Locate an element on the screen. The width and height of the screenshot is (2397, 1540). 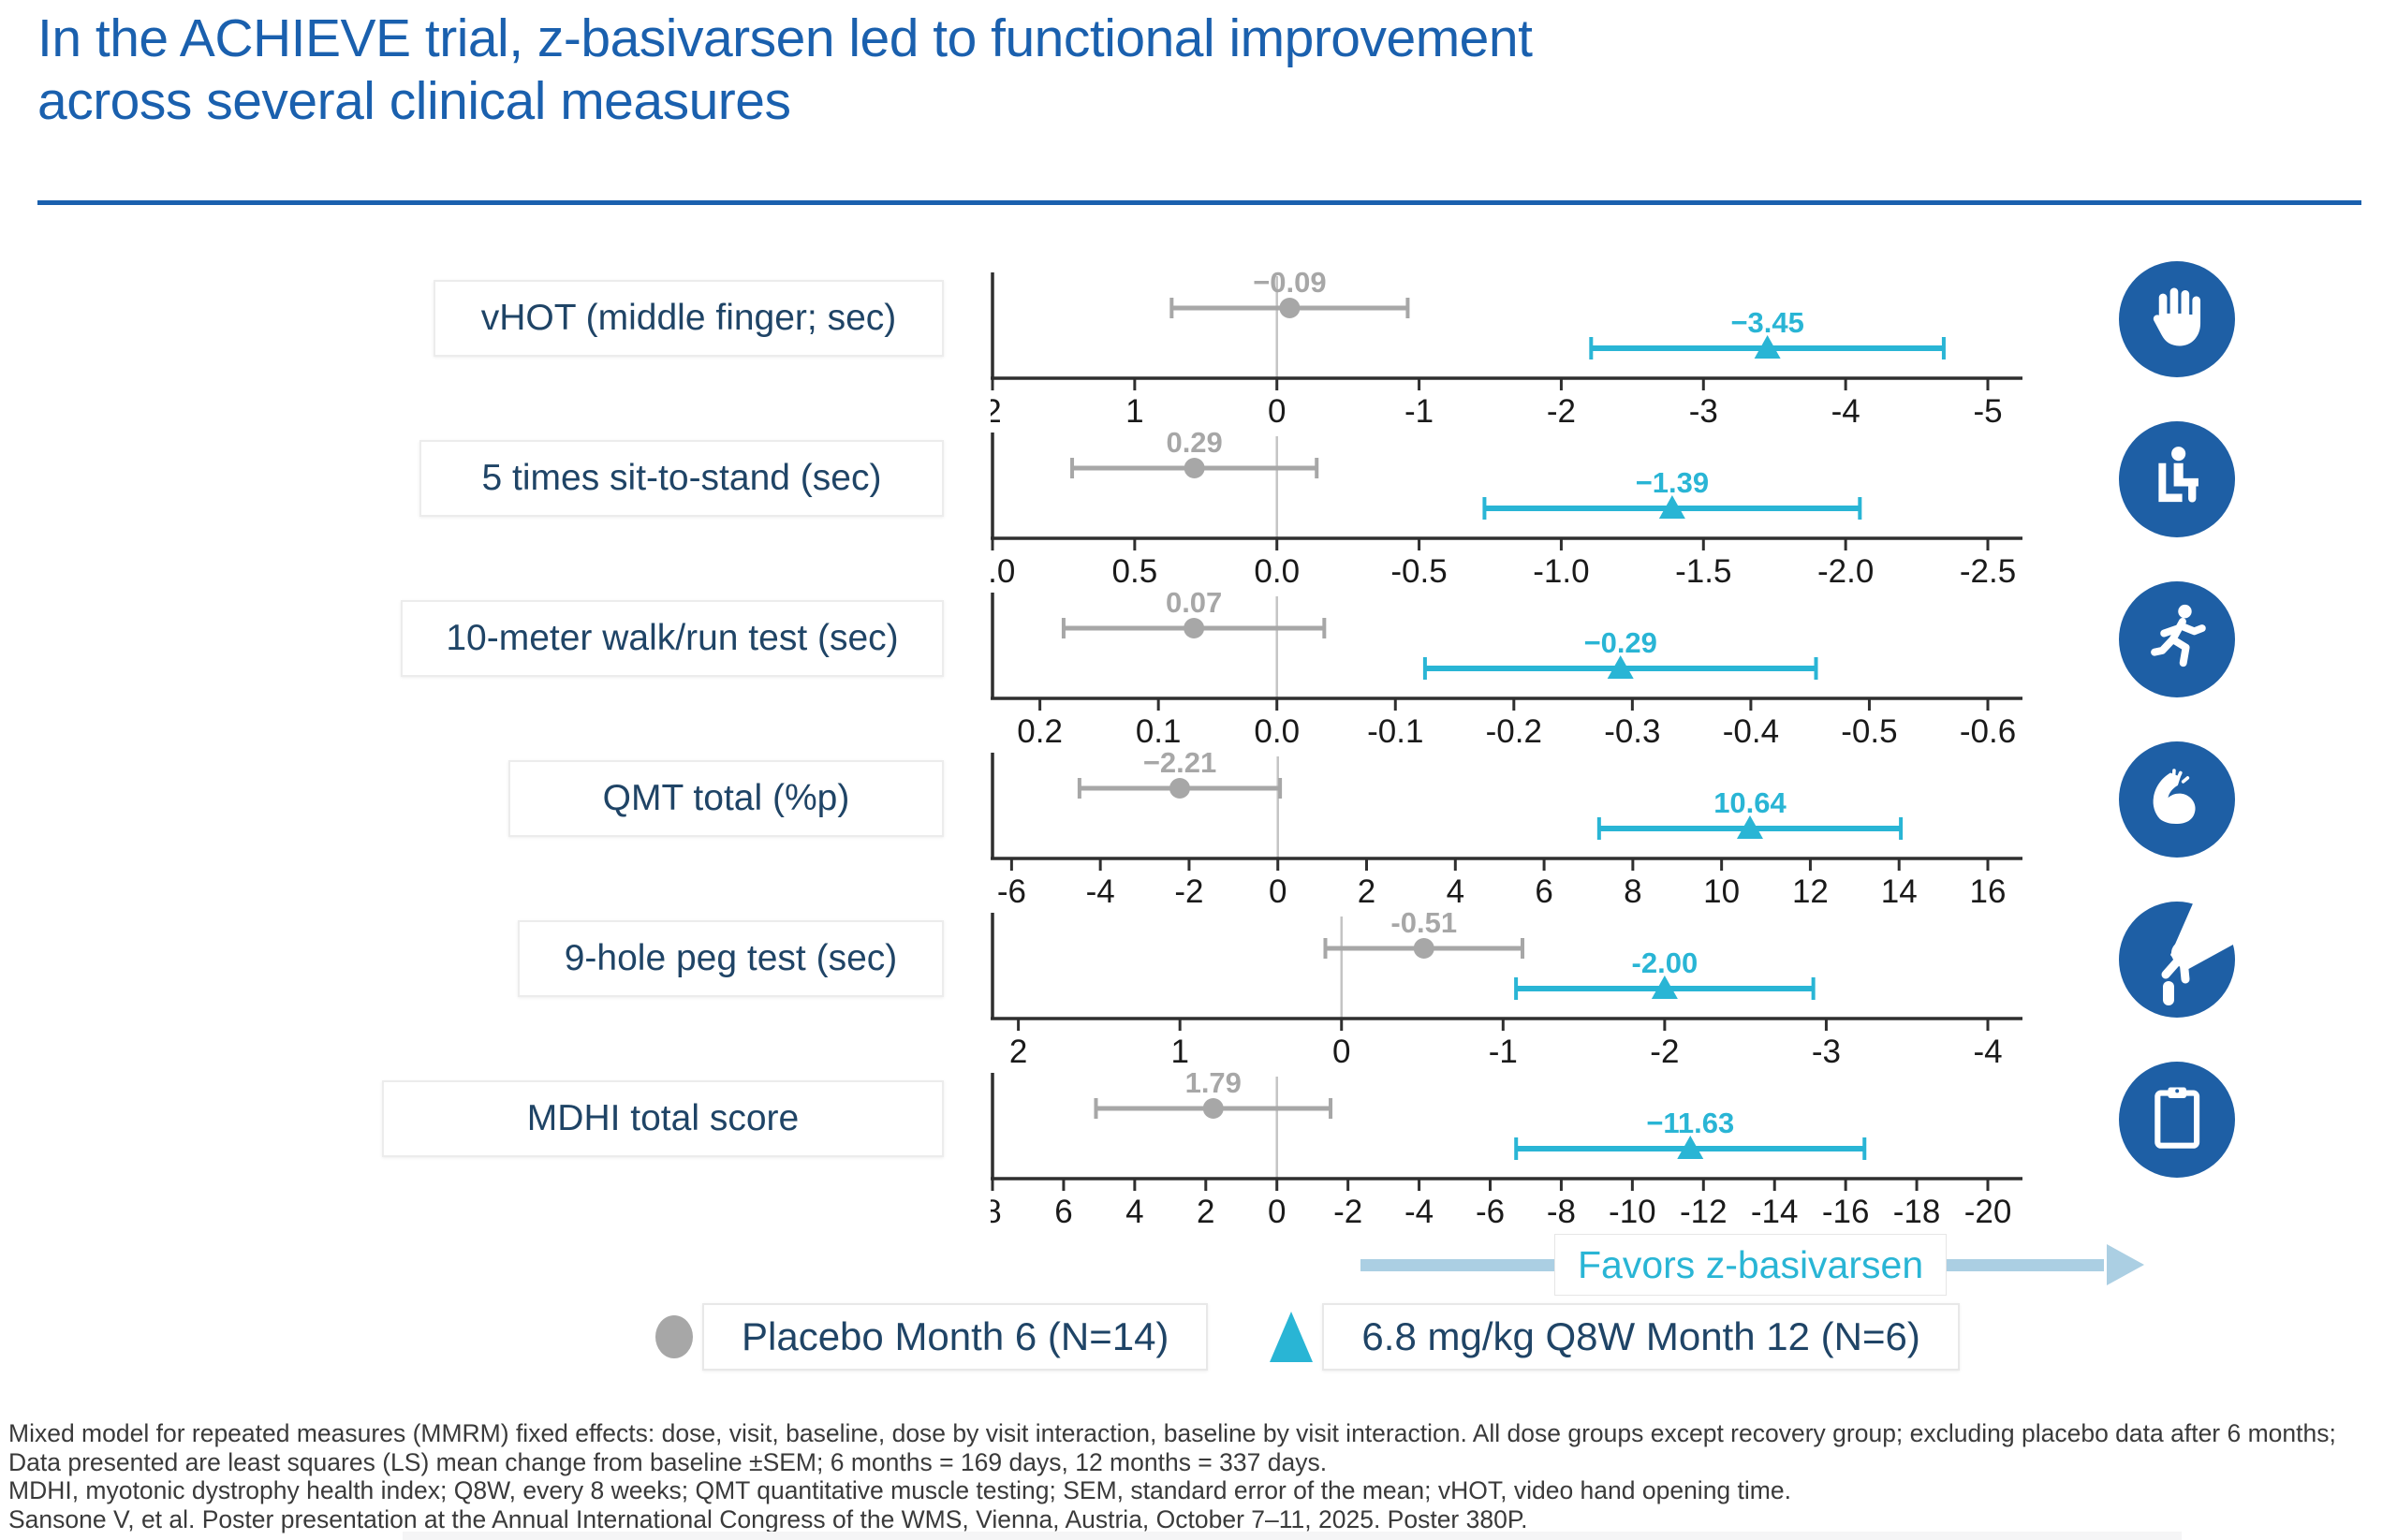
axis-tick-label: 2 is located at coordinates (1018, 1050).